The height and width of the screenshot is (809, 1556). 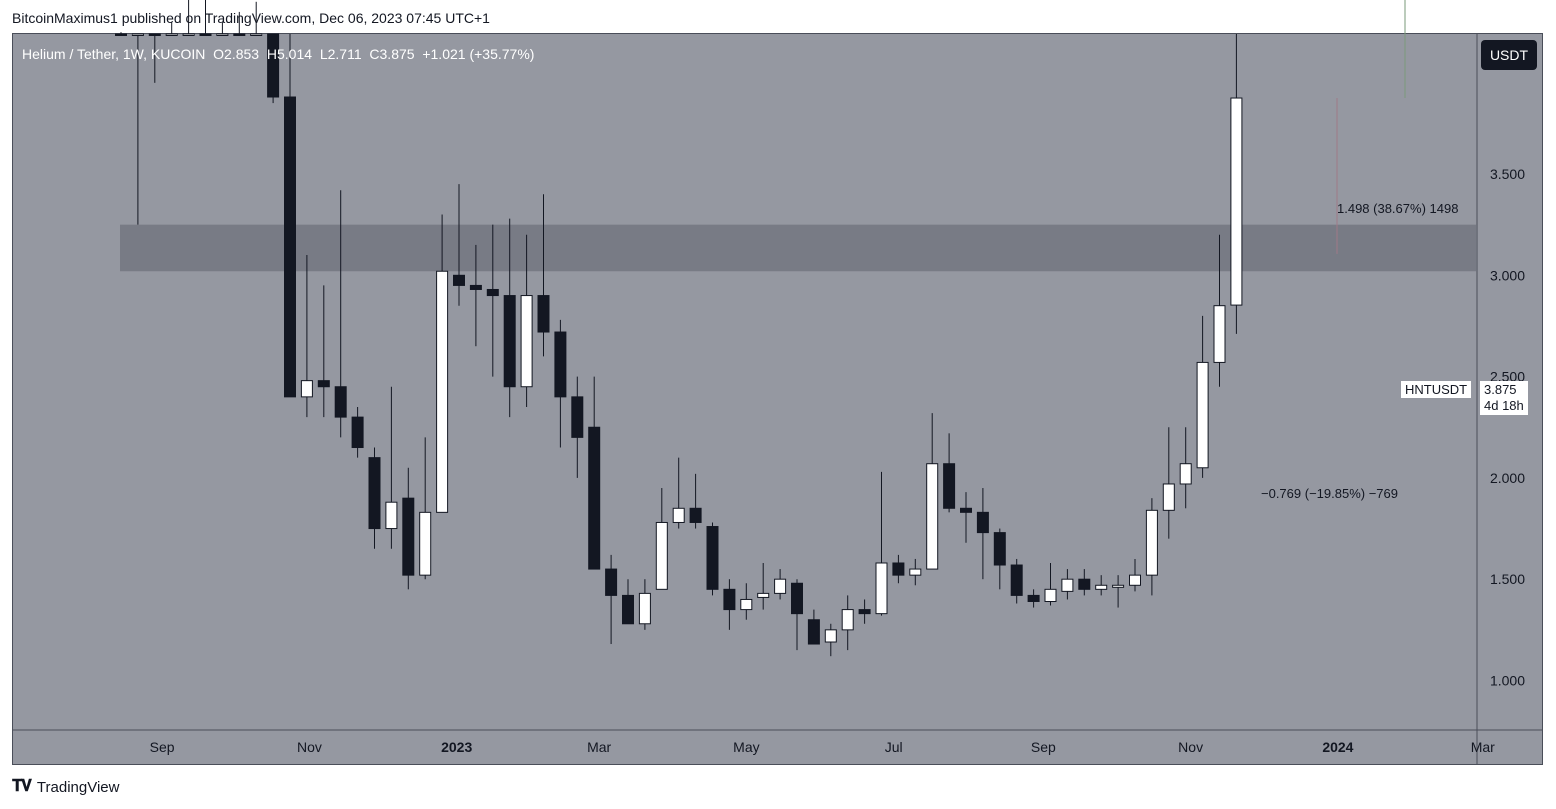 I want to click on currency-button: USDT, so click(x=1509, y=55).